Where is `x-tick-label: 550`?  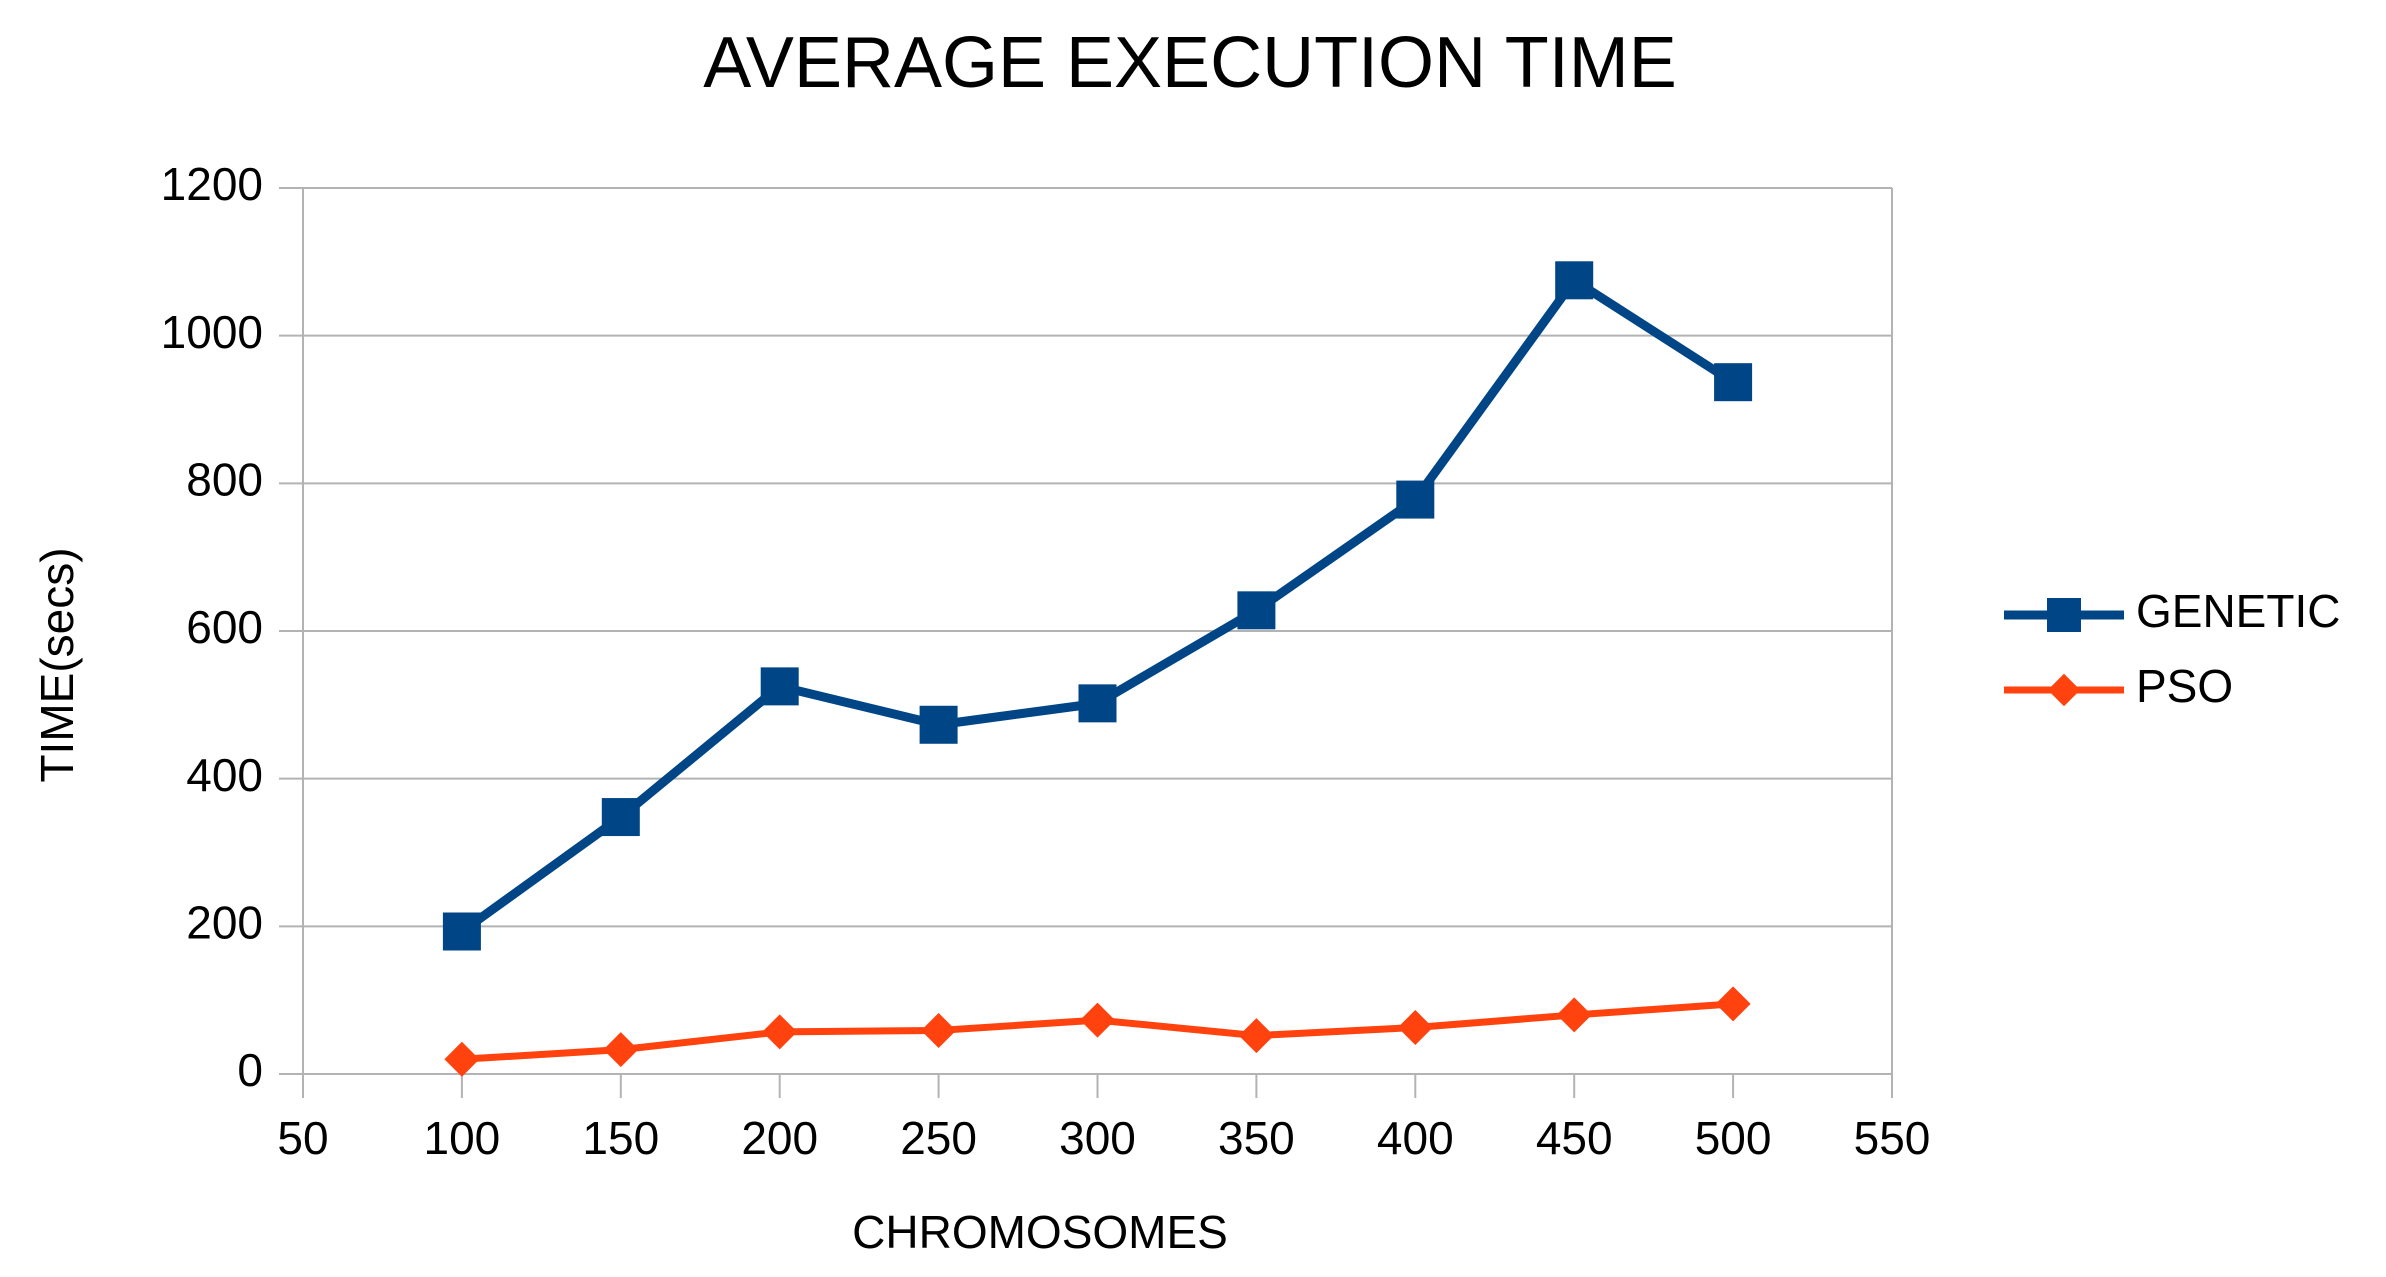 x-tick-label: 550 is located at coordinates (1892, 1138).